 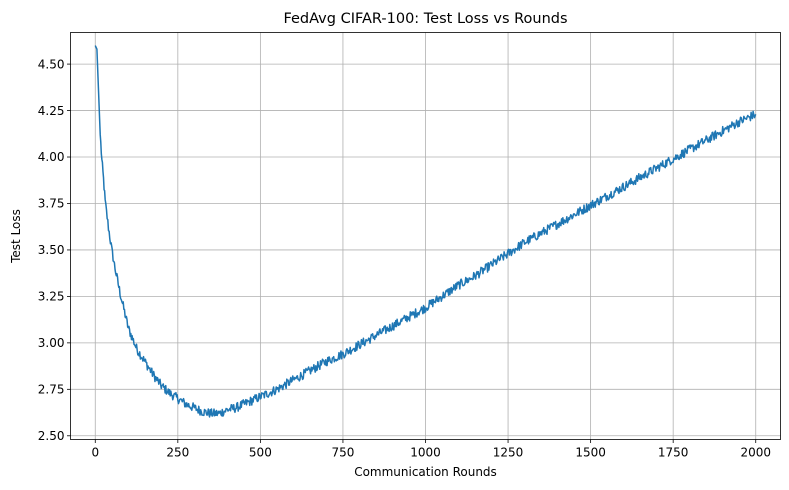 I want to click on y-tick-label: 4.50, so click(x=51, y=64).